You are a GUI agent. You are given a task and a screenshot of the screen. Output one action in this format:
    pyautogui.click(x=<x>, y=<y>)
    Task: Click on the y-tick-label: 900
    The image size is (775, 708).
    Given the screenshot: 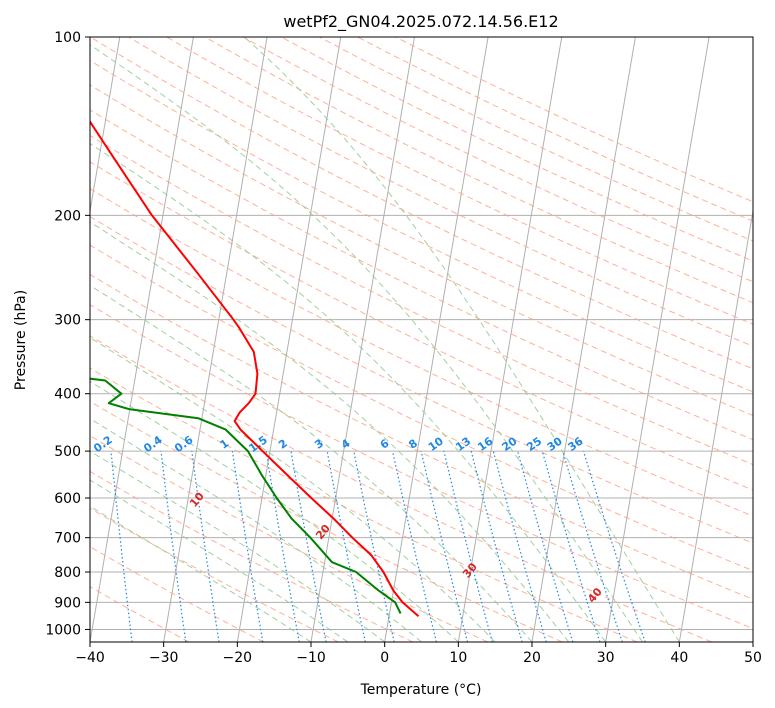 What is the action you would take?
    pyautogui.click(x=67, y=603)
    